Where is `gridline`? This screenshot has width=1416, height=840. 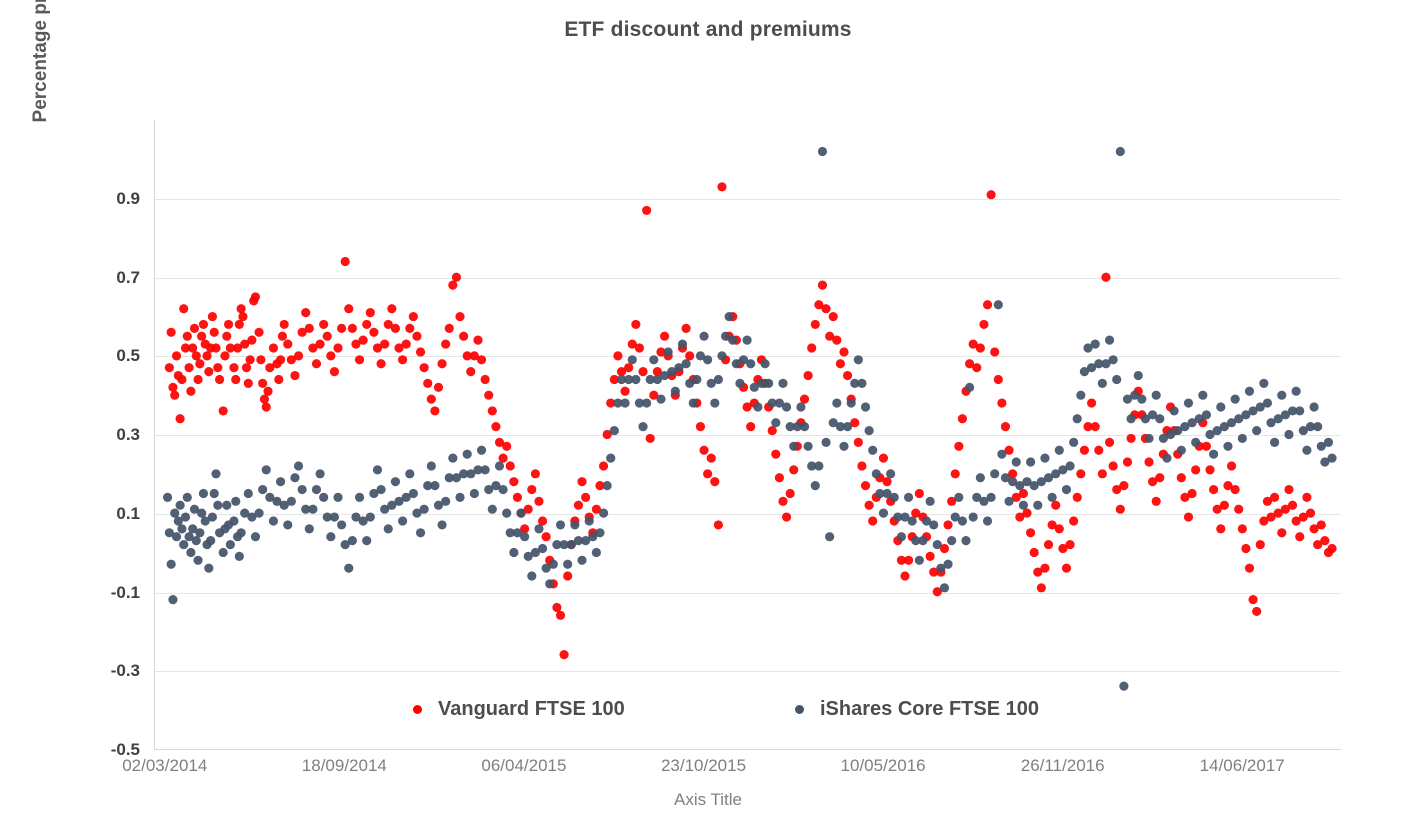
gridline is located at coordinates (748, 672).